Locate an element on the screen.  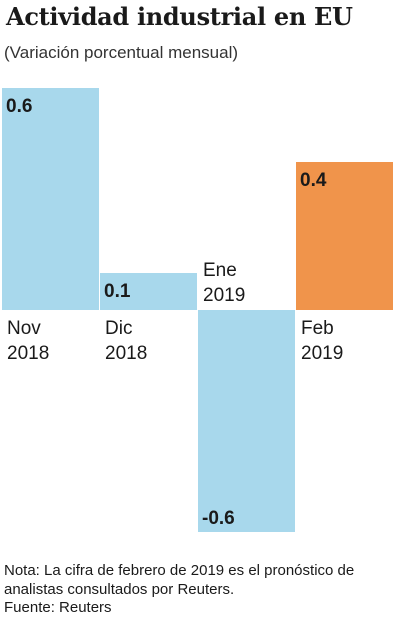
bar-value-label-2: -0.6 is located at coordinates (218, 518).